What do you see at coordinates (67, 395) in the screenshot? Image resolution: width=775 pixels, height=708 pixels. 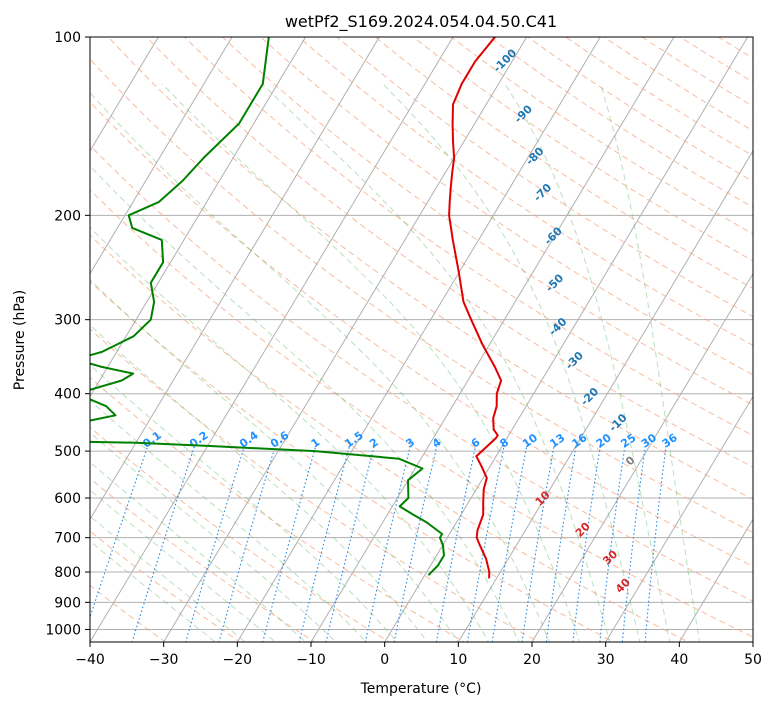 I see `y-tick-label: 400` at bounding box center [67, 395].